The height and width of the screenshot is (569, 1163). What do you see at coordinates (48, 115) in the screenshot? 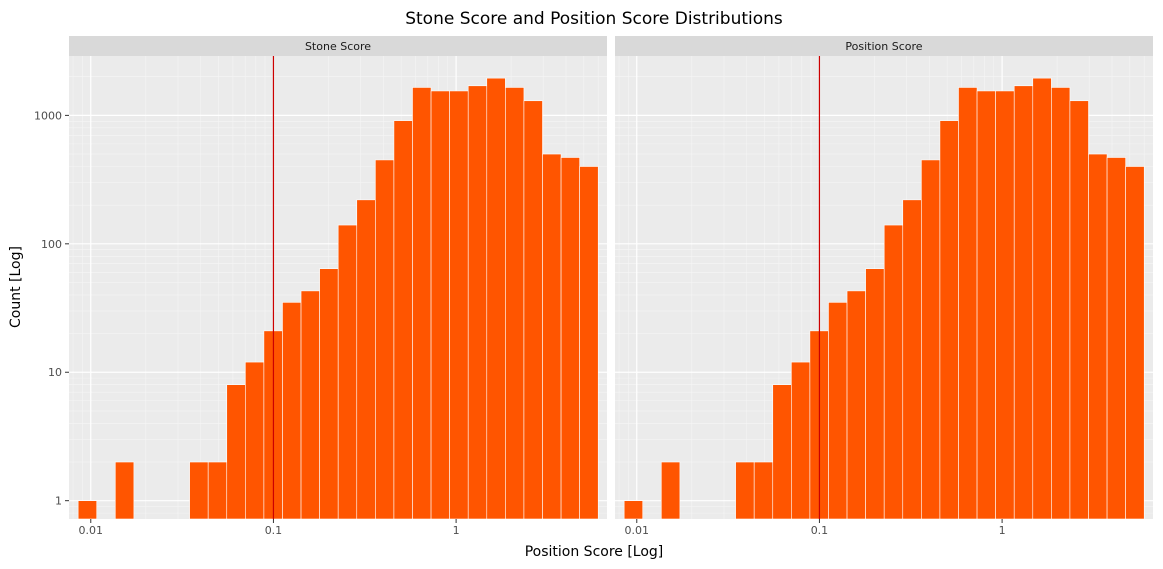
I see `y-tick-label: 1000` at bounding box center [48, 115].